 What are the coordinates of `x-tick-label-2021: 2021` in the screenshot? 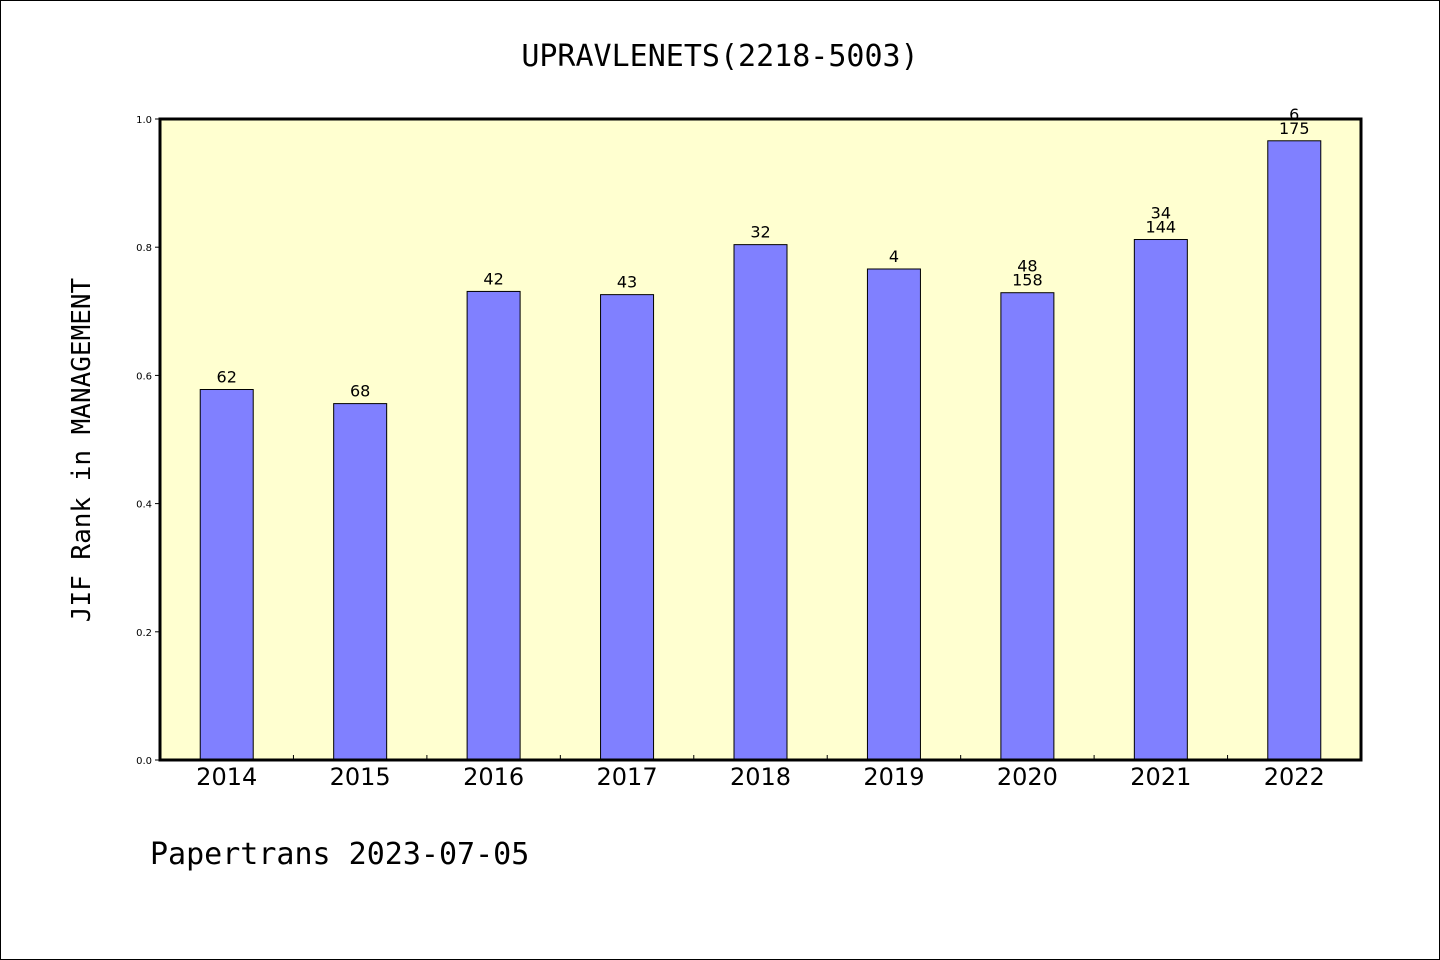 It's located at (1160, 777).